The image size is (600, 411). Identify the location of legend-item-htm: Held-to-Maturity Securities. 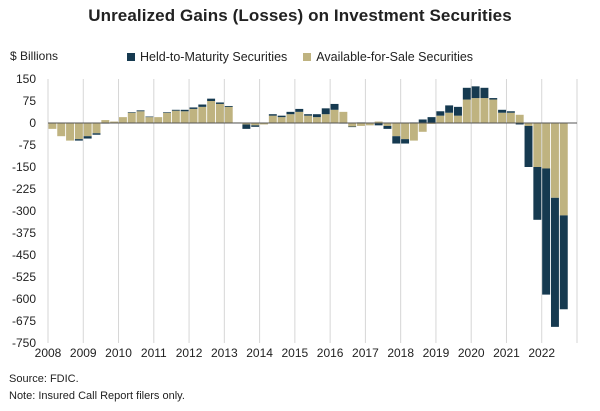
(207, 57).